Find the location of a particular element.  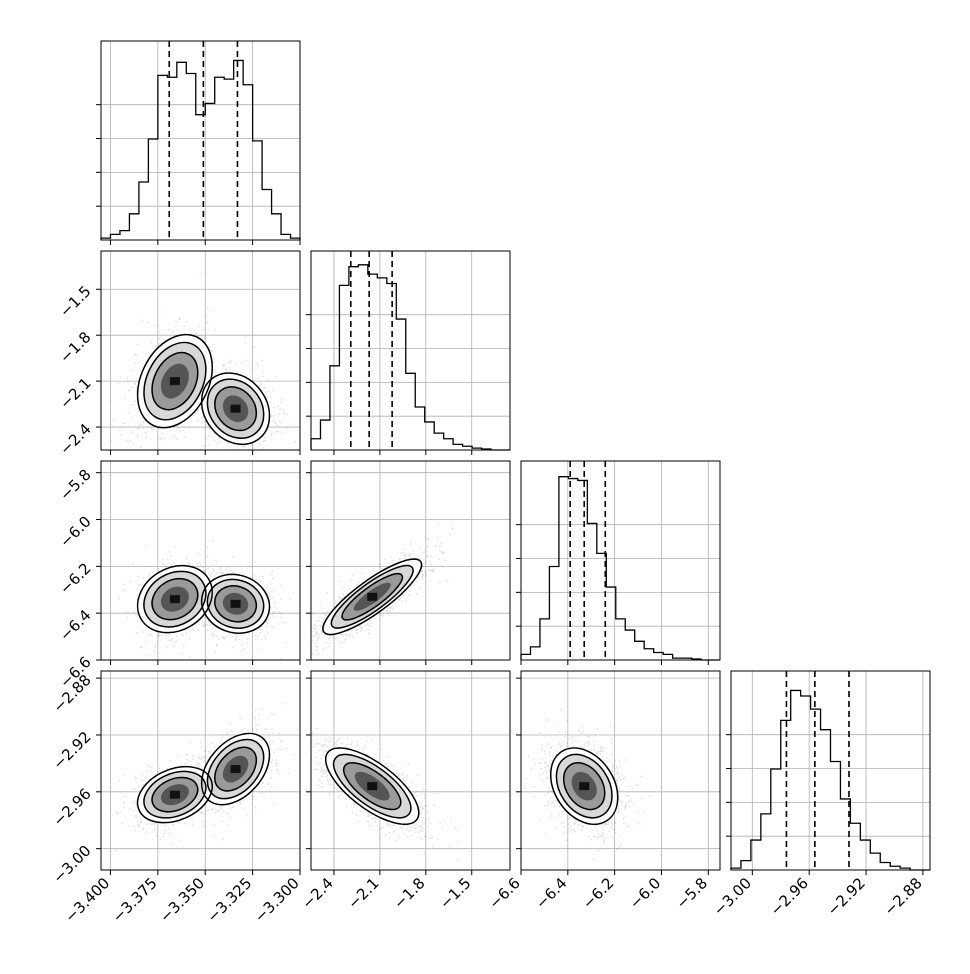

y-tick-label: −2.92 is located at coordinates (71, 750).